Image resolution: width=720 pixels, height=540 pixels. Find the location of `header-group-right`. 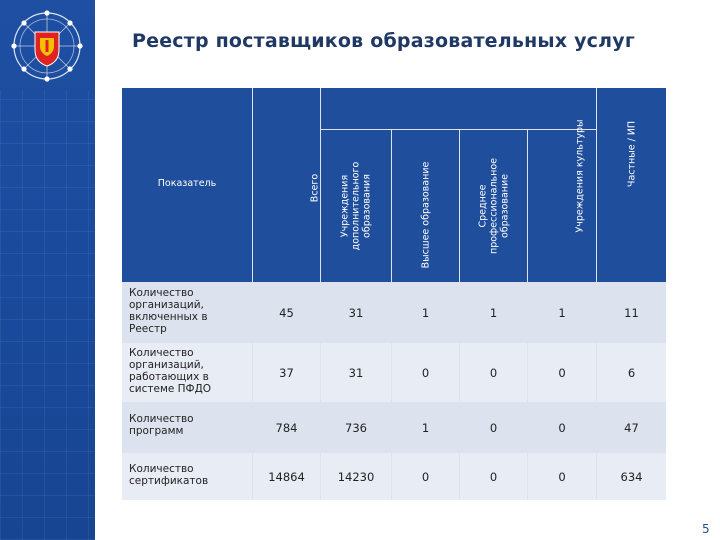

header-group-right is located at coordinates (562, 206).